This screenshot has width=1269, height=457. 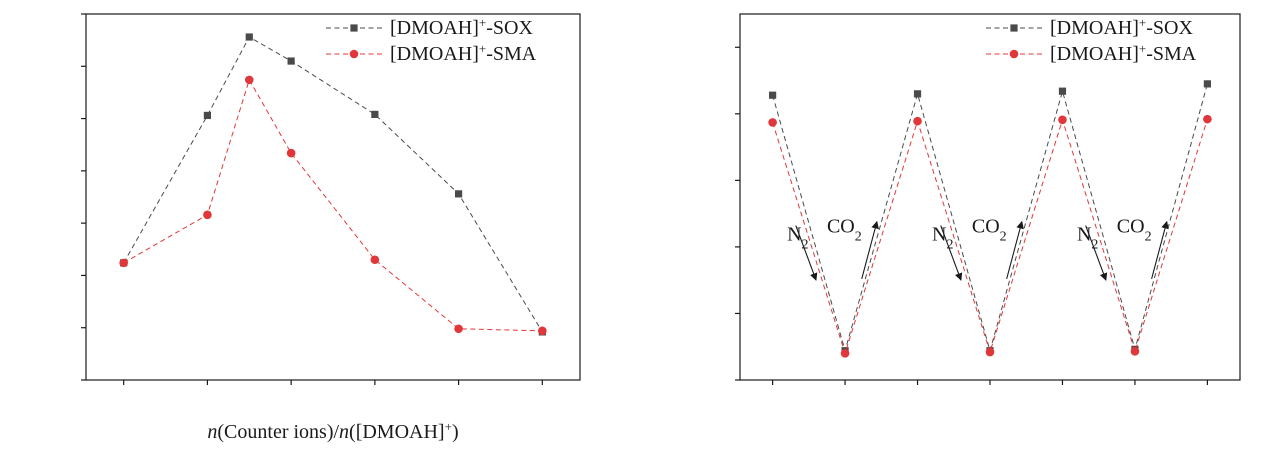 What do you see at coordinates (448, 426) in the screenshot?
I see `x-label-sup: +` at bounding box center [448, 426].